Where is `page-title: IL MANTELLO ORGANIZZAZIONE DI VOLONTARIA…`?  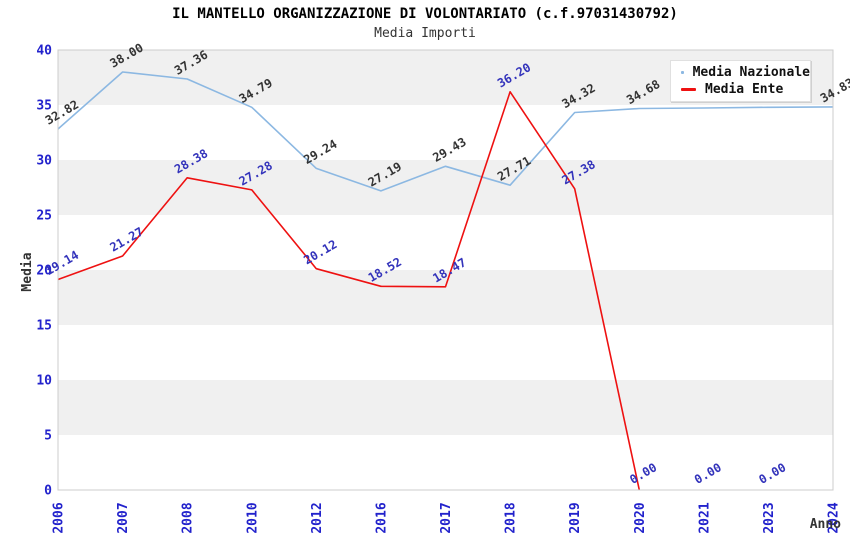
page-title: IL MANTELLO ORGANIZZAZIONE DI VOLONTARIA… is located at coordinates (425, 14).